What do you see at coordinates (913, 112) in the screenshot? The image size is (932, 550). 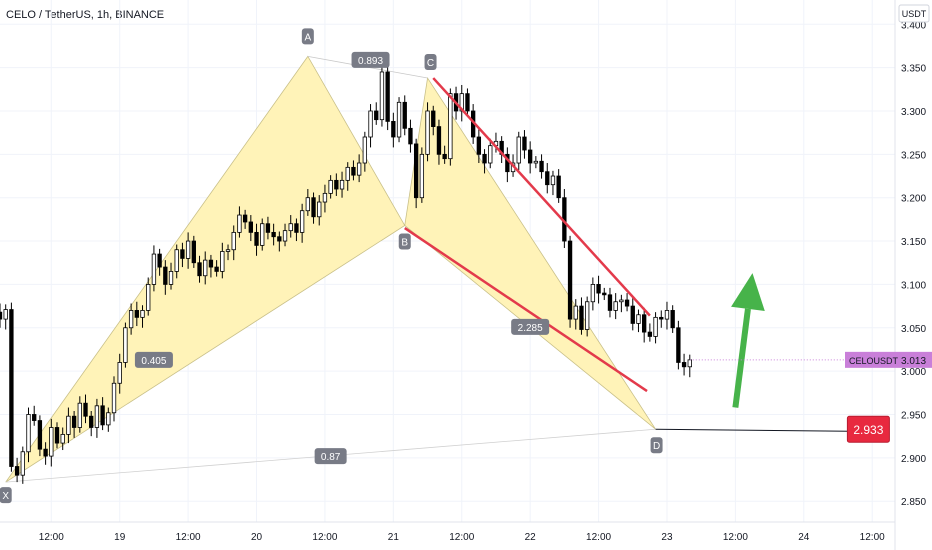 I see `price-tick-label: 3.300` at bounding box center [913, 112].